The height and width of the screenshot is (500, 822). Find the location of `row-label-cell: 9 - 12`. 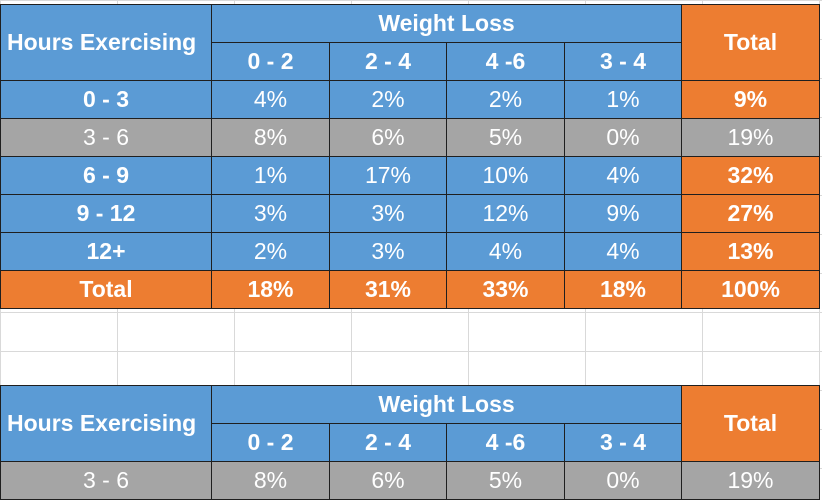

row-label-cell: 9 - 12 is located at coordinates (106, 213).